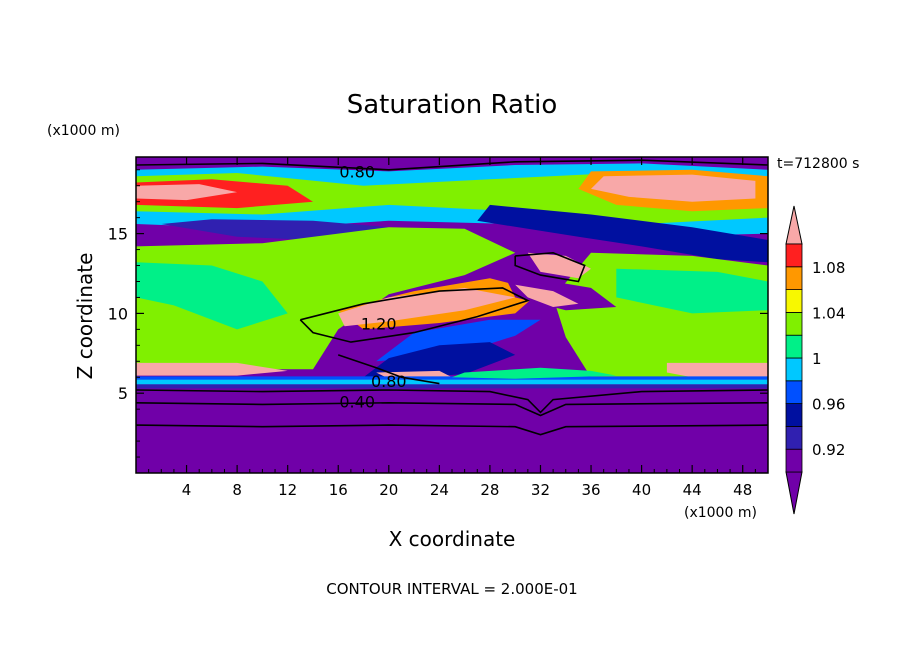 Image resolution: width=904 pixels, height=654 pixels. I want to click on chart-title: Saturation Ratio, so click(452, 105).